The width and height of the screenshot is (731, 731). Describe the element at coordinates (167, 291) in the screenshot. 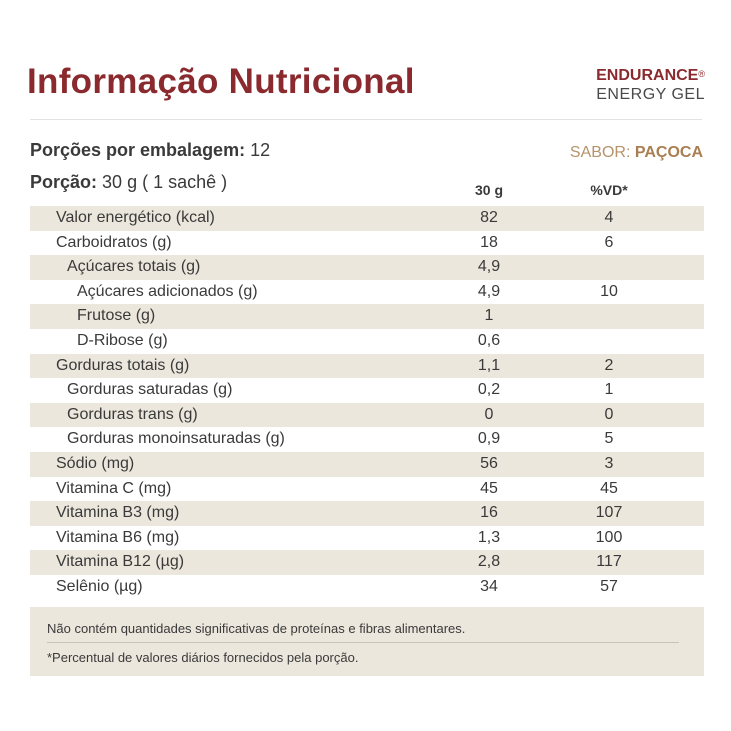

I see `nutrient-name: Açúcares adicionados (g)` at that location.